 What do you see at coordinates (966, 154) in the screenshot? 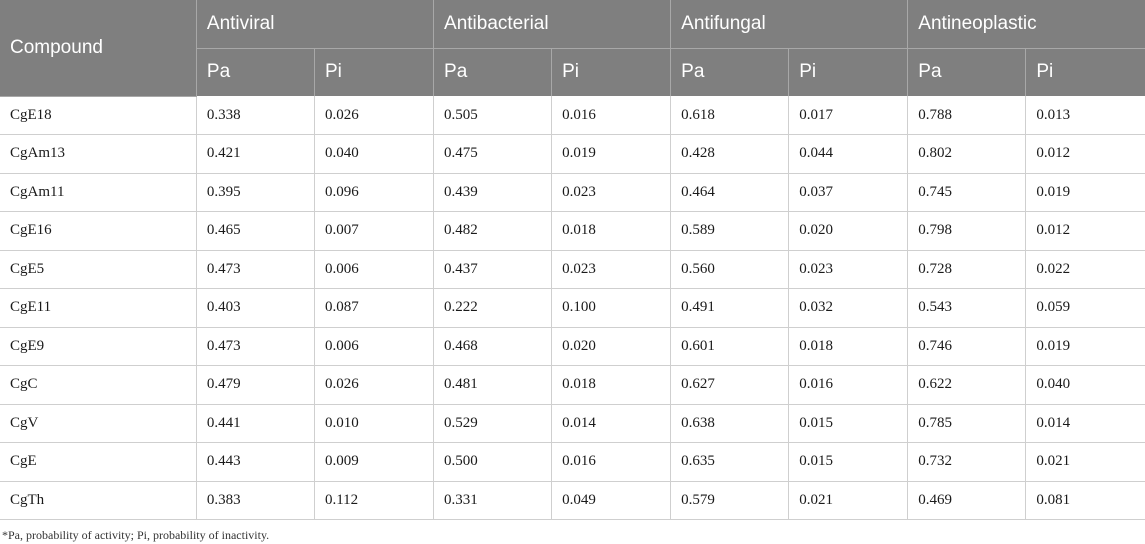
I see `pa-value-cell: 0.802` at bounding box center [966, 154].